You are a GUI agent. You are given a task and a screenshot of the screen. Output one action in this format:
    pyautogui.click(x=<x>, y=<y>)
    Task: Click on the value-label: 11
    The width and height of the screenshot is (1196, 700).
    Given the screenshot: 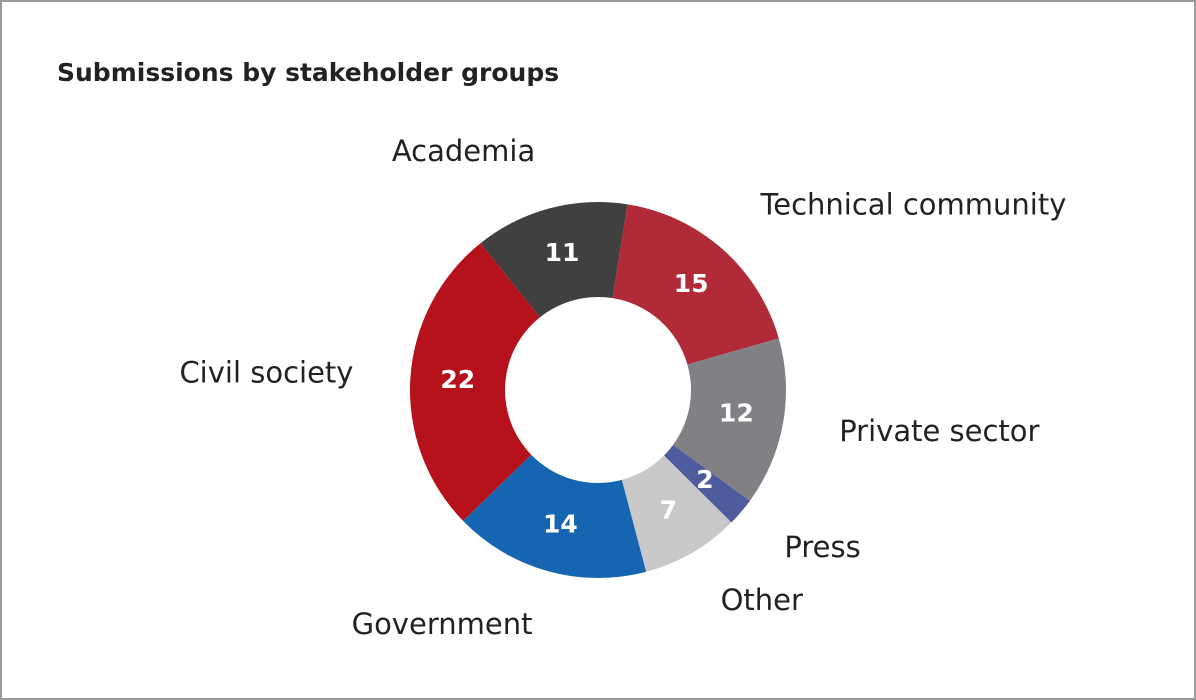 What is the action you would take?
    pyautogui.click(x=562, y=252)
    